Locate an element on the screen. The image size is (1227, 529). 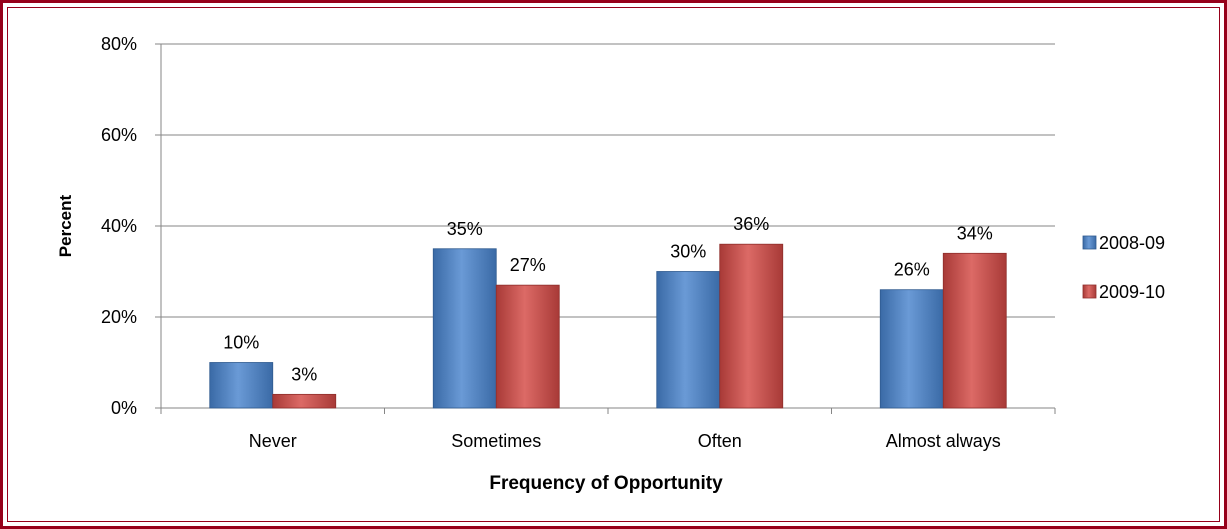
data-label: 34% is located at coordinates (975, 233).